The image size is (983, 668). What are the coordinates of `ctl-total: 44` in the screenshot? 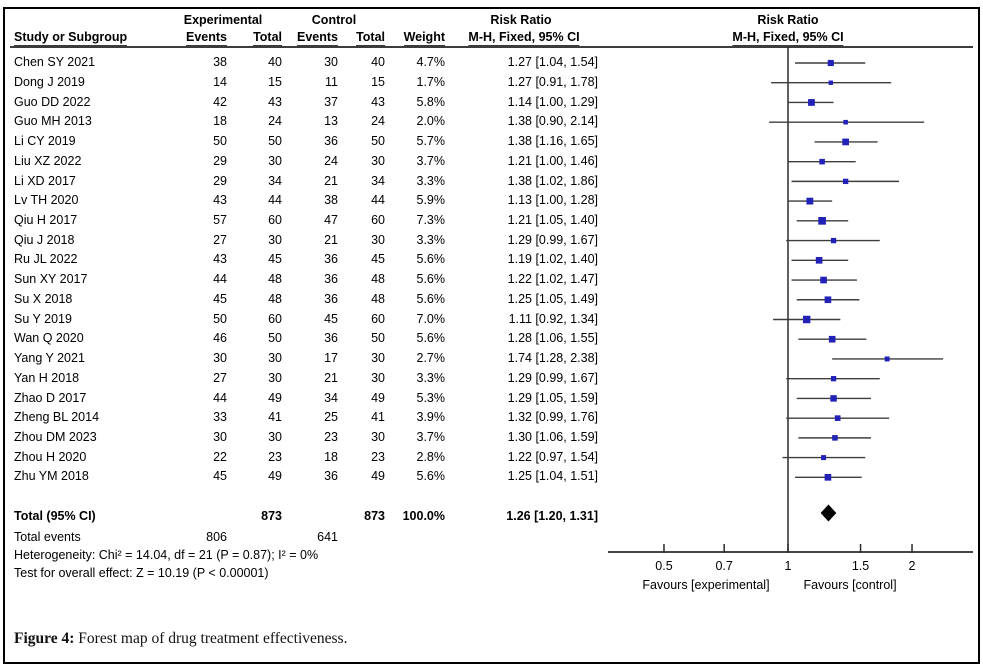 It's located at (378, 200).